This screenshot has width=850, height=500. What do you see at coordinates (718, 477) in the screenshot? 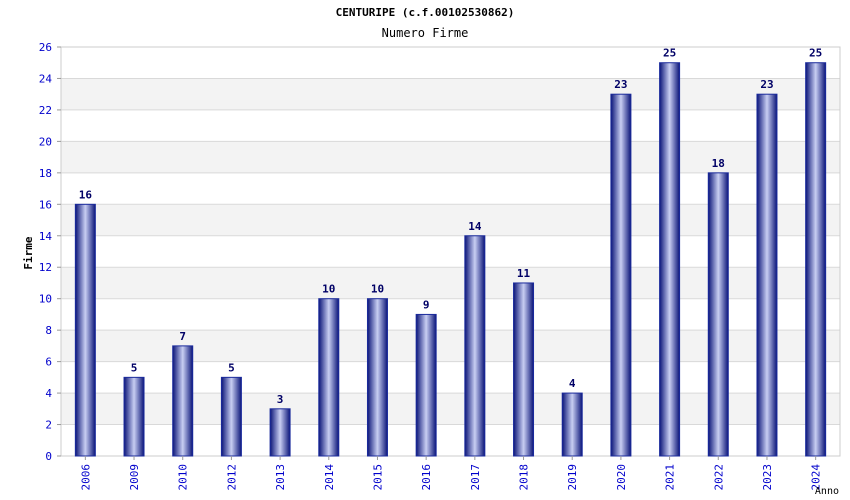
I see `x-tick-label-2022: 2022` at bounding box center [718, 477].